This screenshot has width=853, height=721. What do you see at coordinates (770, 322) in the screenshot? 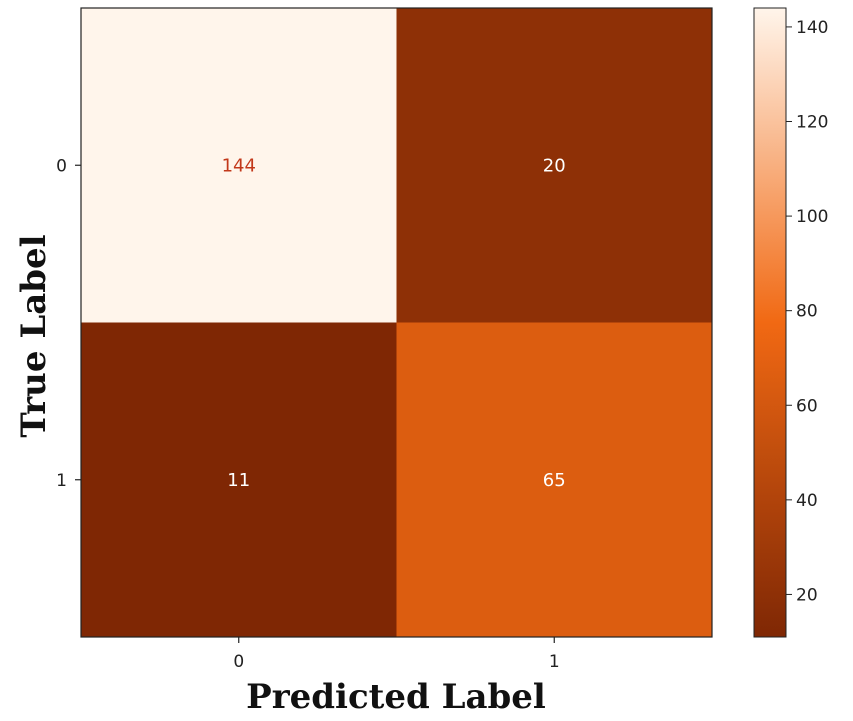
I see `colorbar` at bounding box center [770, 322].